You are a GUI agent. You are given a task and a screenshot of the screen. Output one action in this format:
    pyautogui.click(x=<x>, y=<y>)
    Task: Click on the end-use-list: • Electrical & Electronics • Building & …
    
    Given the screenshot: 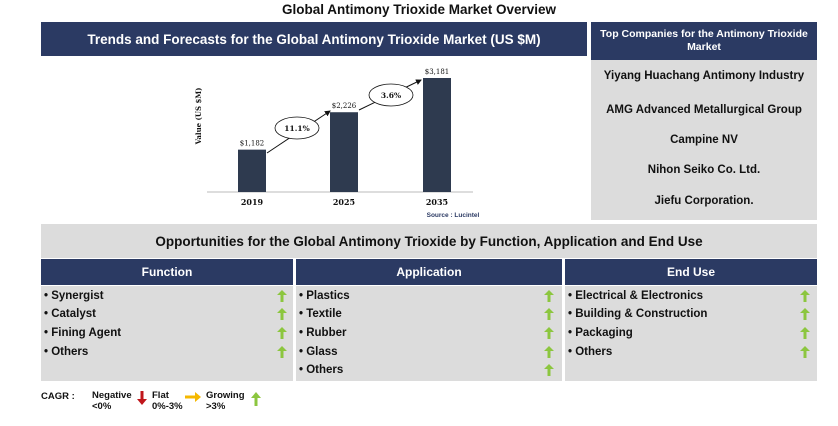 What is the action you would take?
    pyautogui.click(x=691, y=333)
    